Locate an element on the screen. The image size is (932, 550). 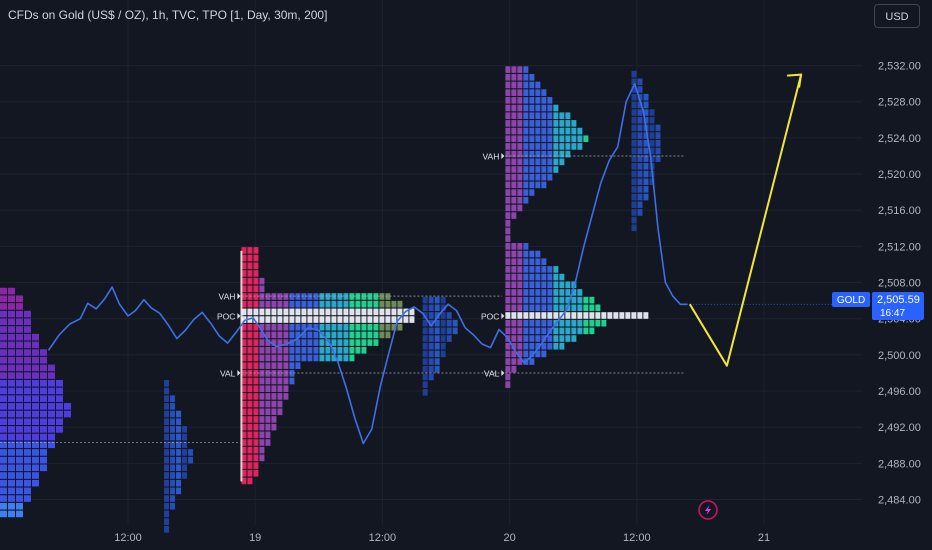
lightning-logo-icon is located at coordinates (708, 510).